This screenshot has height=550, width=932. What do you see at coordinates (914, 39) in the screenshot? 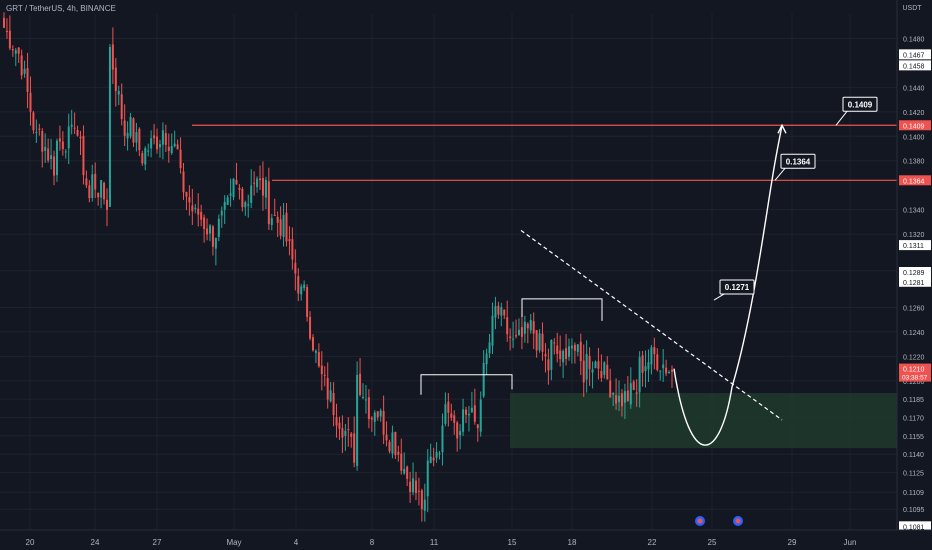
I see `price-tick-label: 0.1480` at bounding box center [914, 39].